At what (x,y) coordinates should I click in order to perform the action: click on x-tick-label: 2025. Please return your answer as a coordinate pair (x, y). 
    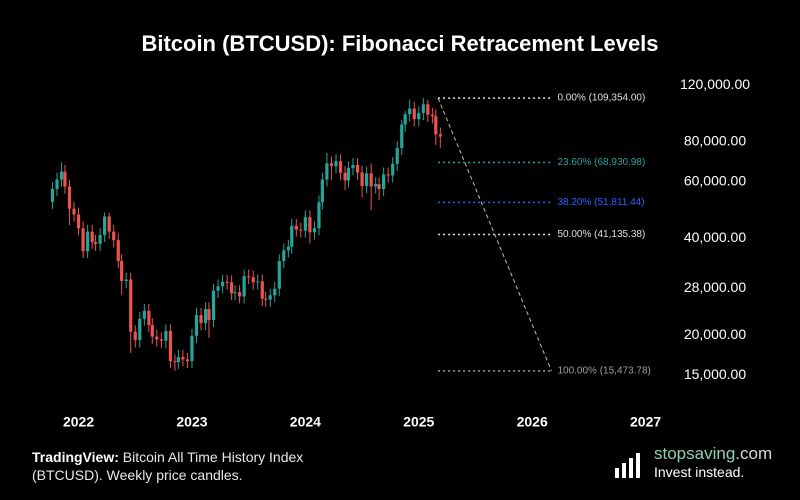
    Looking at the image, I should click on (418, 422).